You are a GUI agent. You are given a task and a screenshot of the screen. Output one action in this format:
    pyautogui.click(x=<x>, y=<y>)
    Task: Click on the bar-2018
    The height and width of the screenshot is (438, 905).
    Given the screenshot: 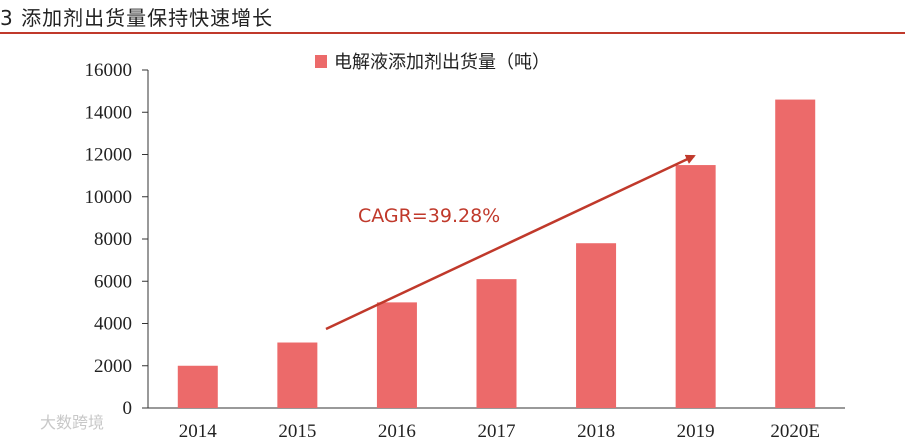 What is the action you would take?
    pyautogui.click(x=596, y=325)
    